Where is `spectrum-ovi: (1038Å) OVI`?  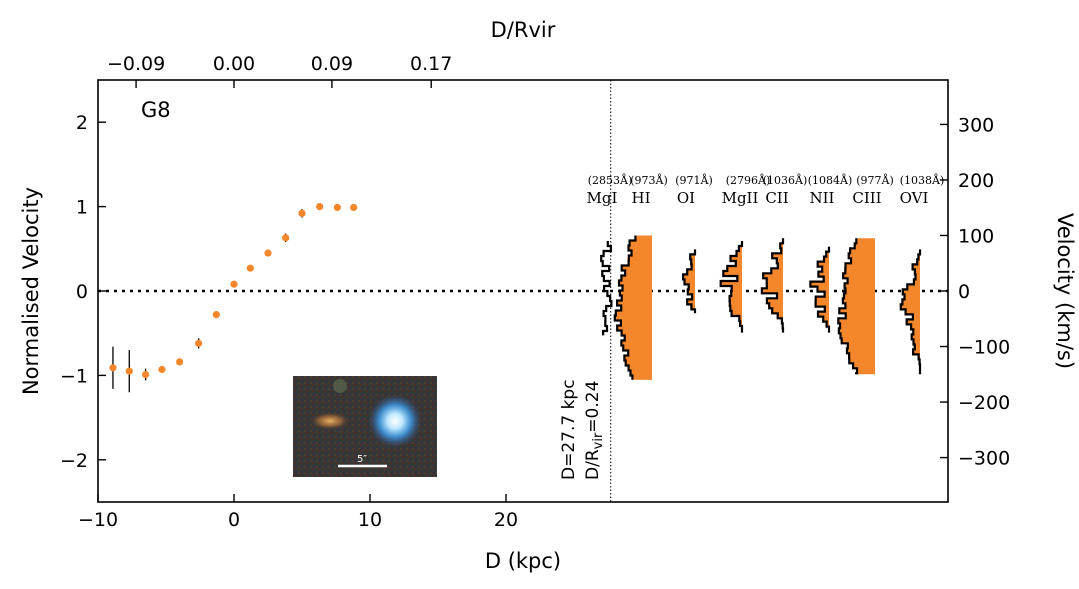 spectrum-ovi: (1038Å) OVI is located at coordinates (922, 274).